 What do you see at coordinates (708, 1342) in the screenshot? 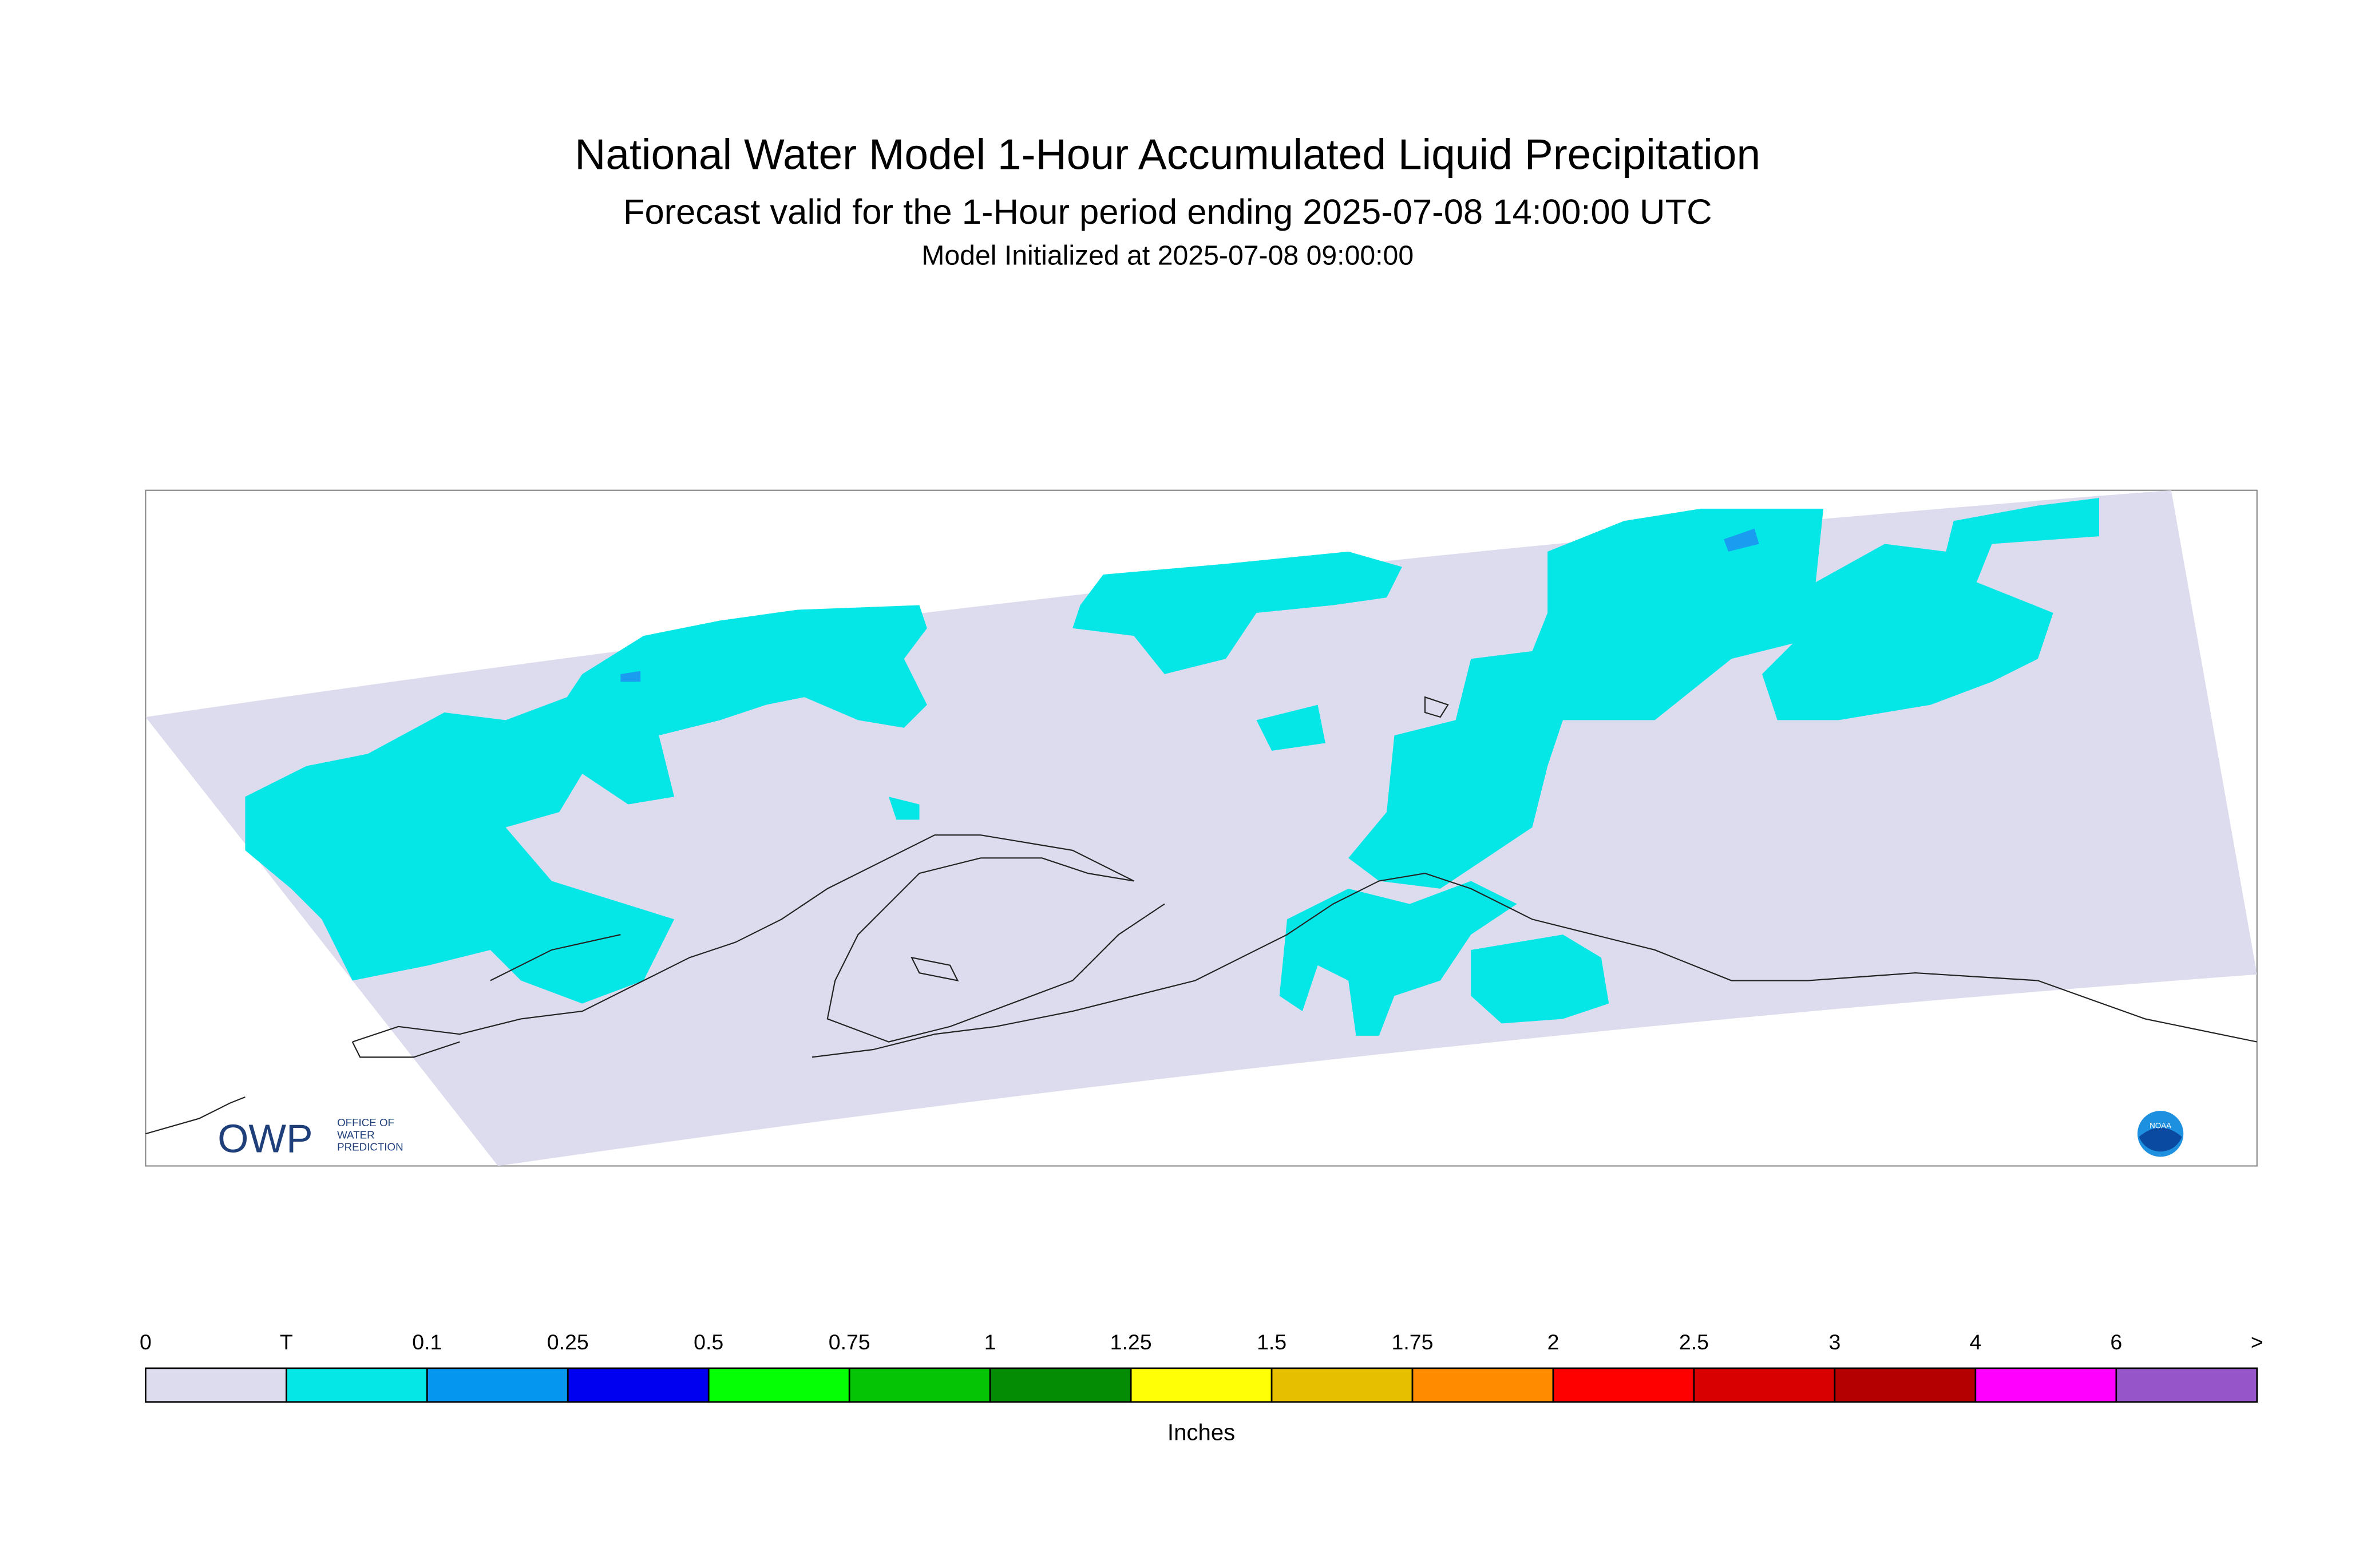
I see `legend-label: 0.5` at bounding box center [708, 1342].